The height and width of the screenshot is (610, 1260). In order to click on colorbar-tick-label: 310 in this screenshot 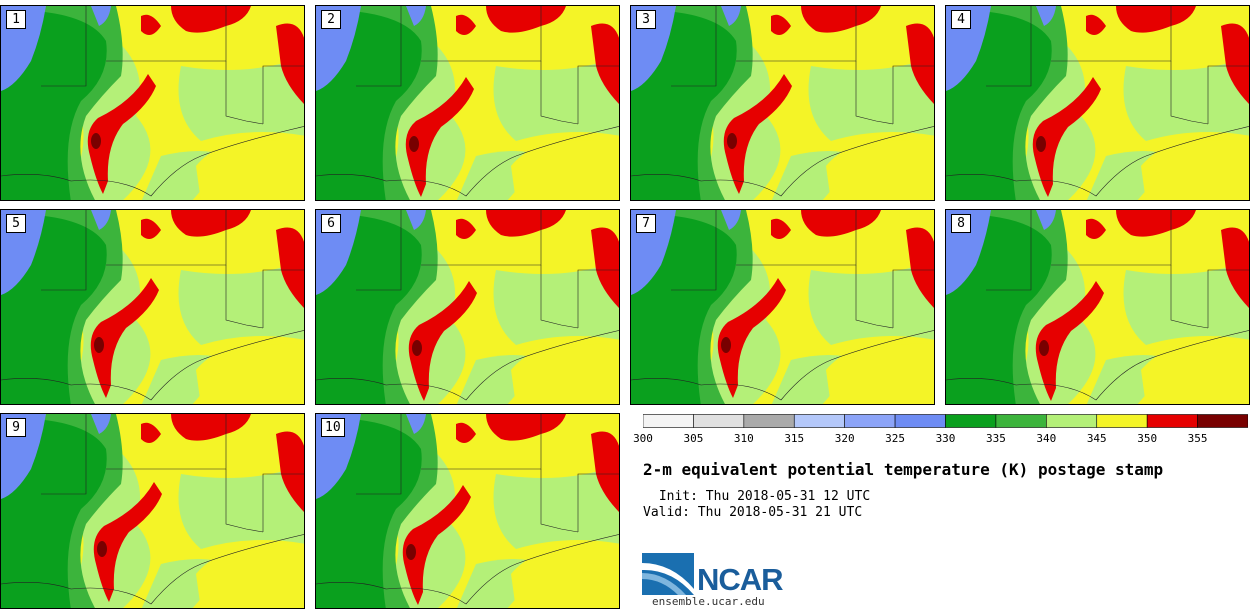, I will do `click(743, 438)`.